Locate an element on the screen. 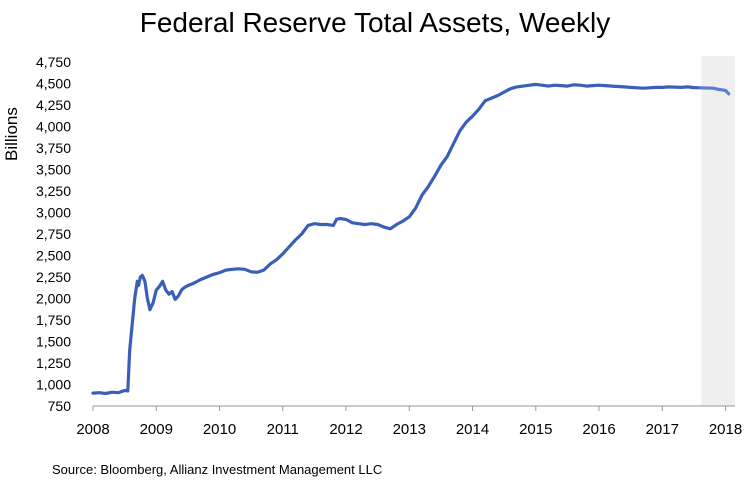  x-tick-label: 2012 is located at coordinates (345, 429).